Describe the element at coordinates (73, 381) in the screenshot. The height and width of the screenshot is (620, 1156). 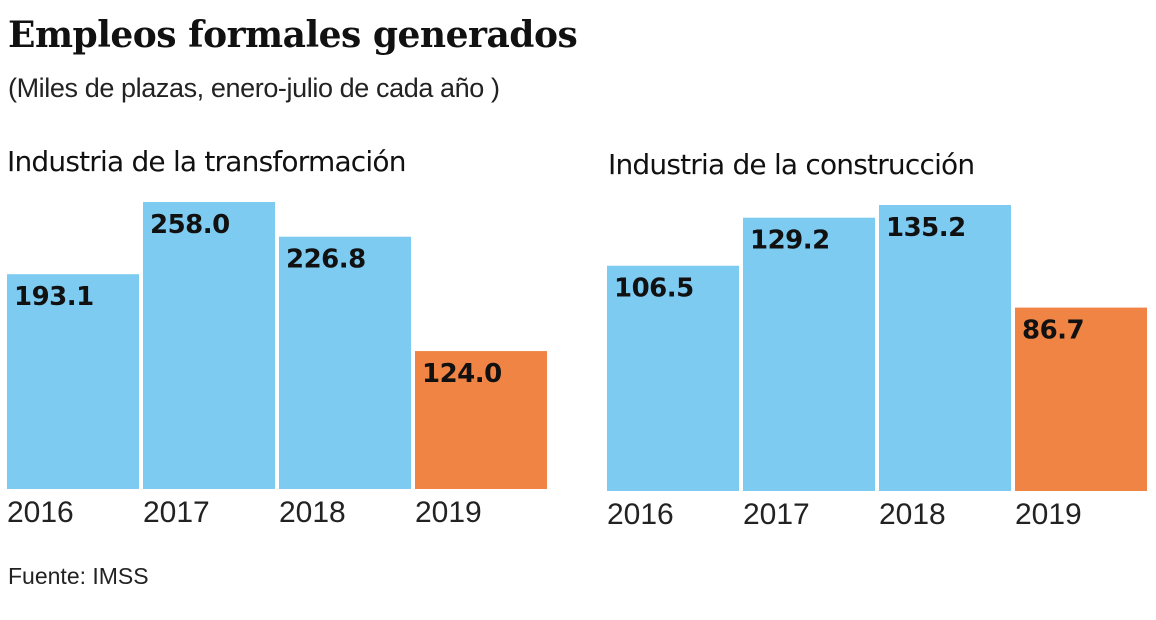
I see `bar-transformacion-2016` at that location.